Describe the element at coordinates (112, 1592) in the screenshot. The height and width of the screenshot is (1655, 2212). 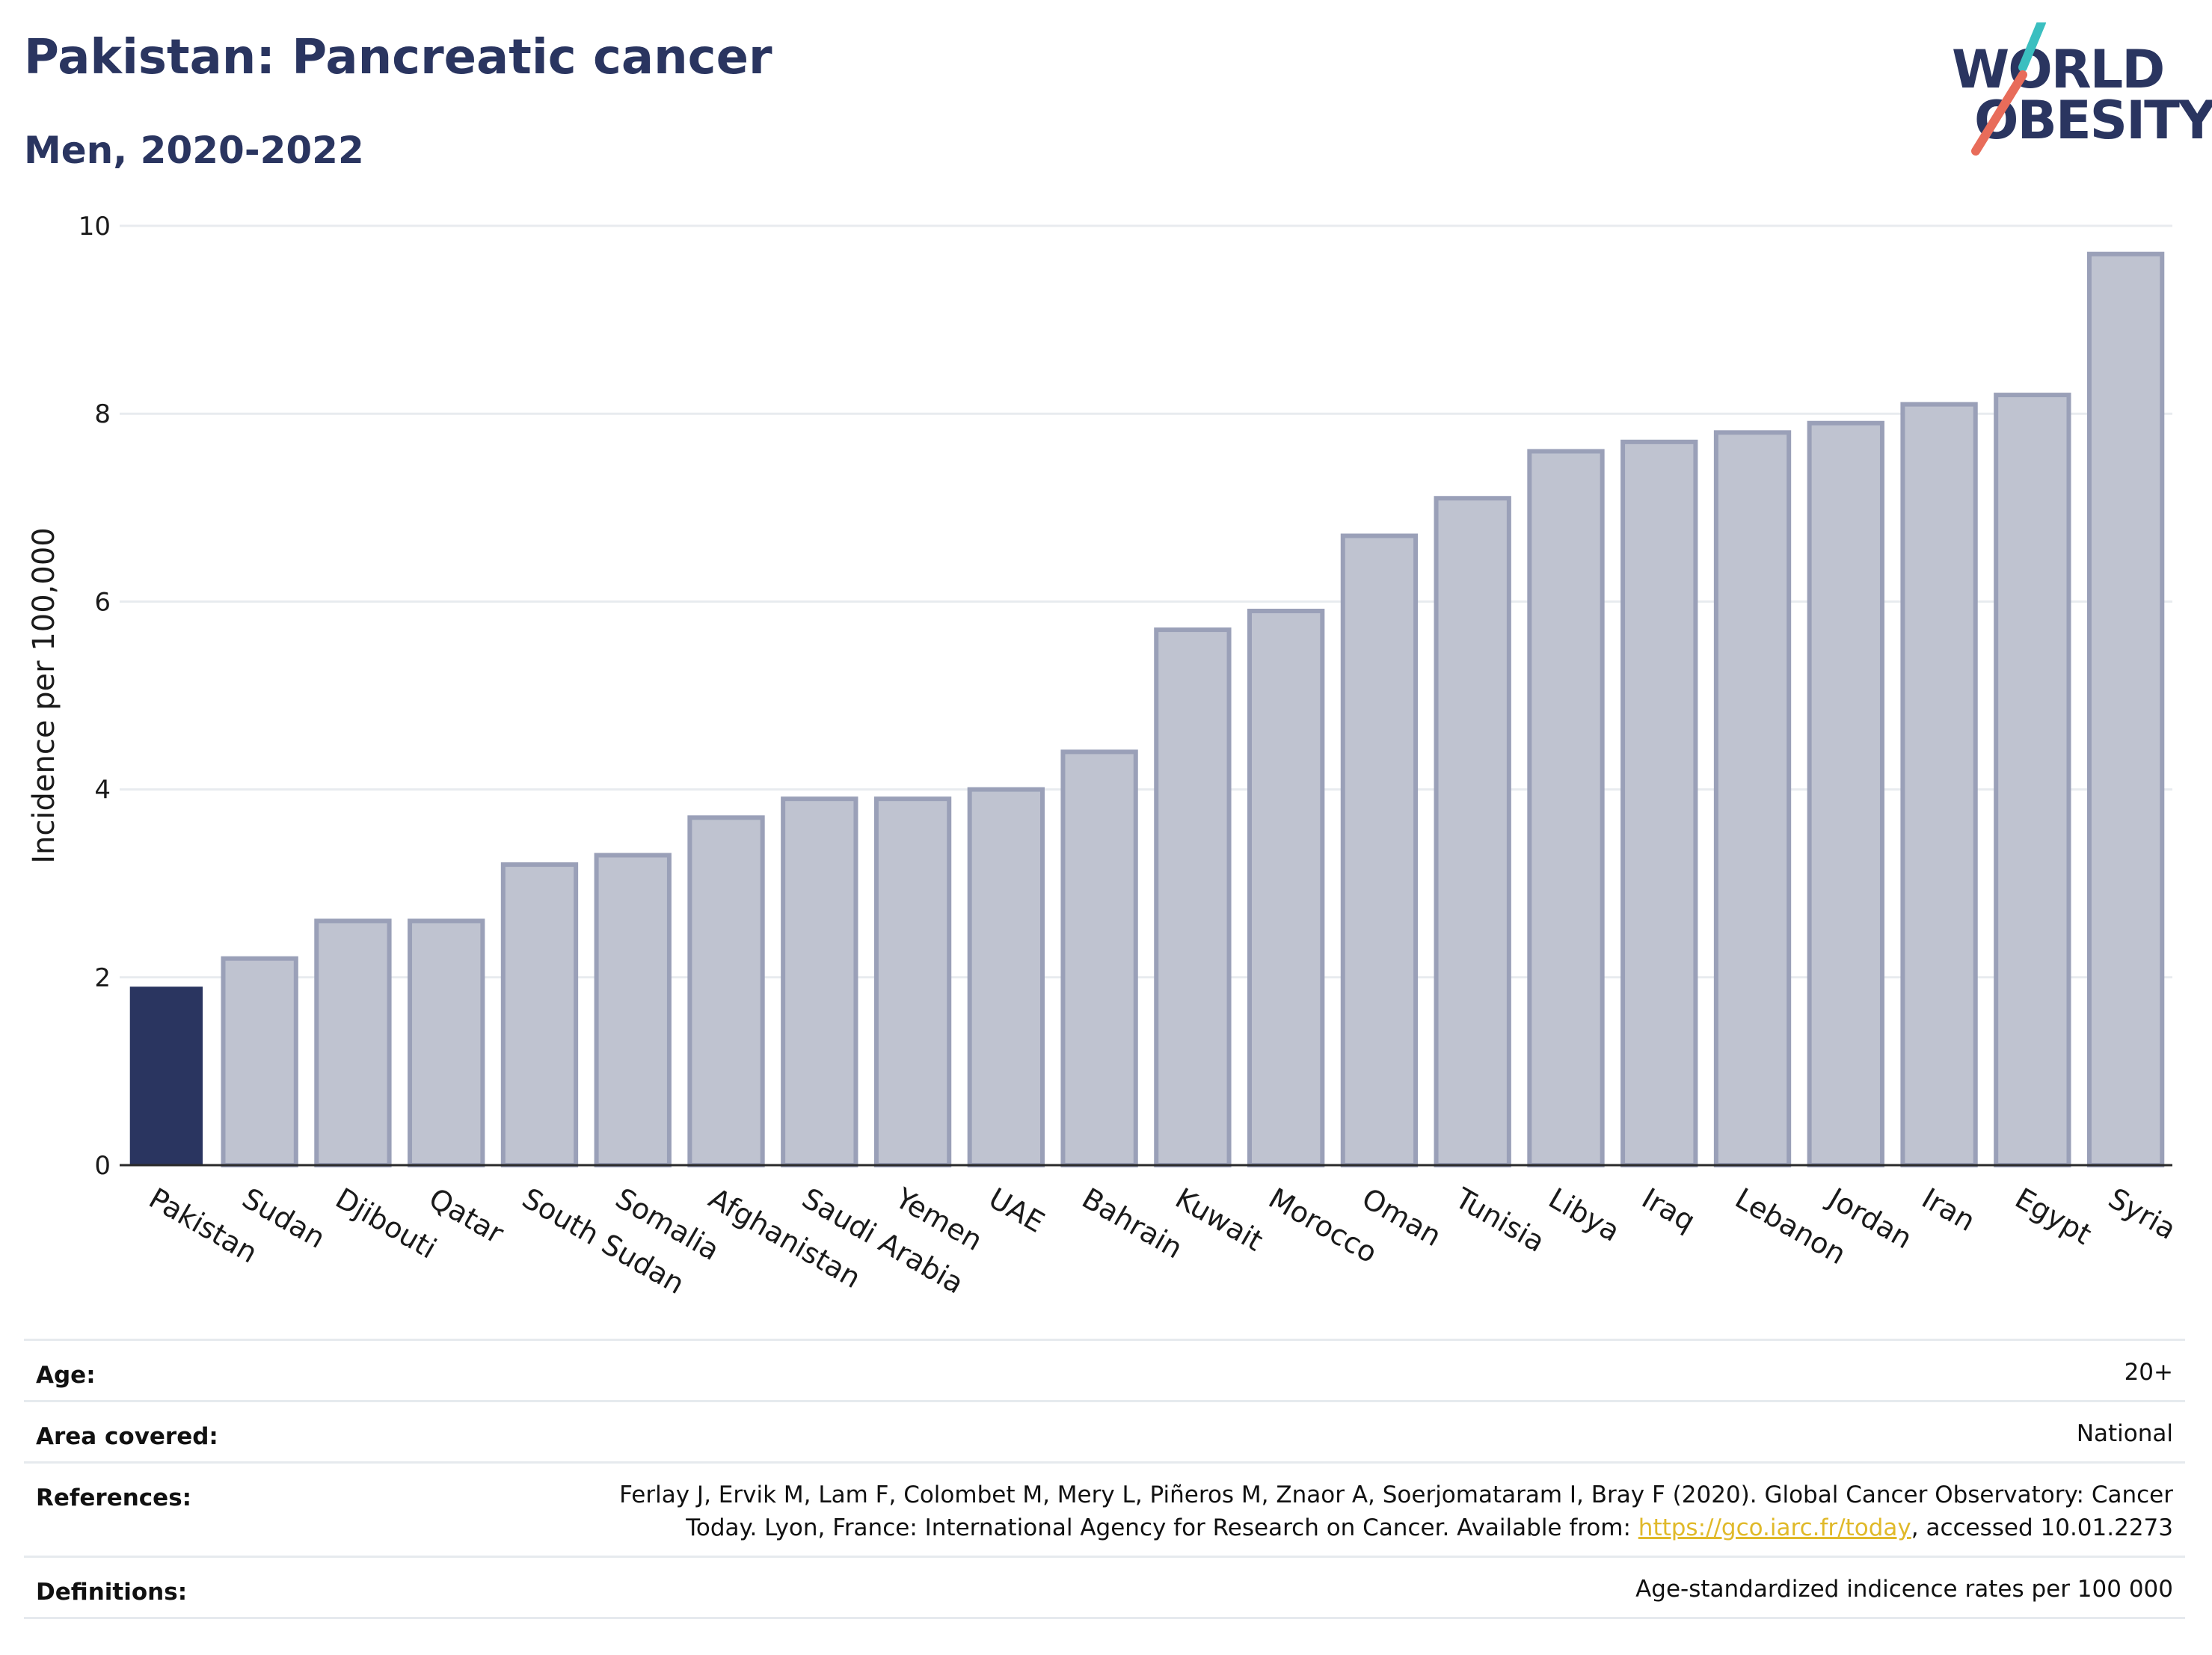
I see `definitions-label: Definitions:` at that location.